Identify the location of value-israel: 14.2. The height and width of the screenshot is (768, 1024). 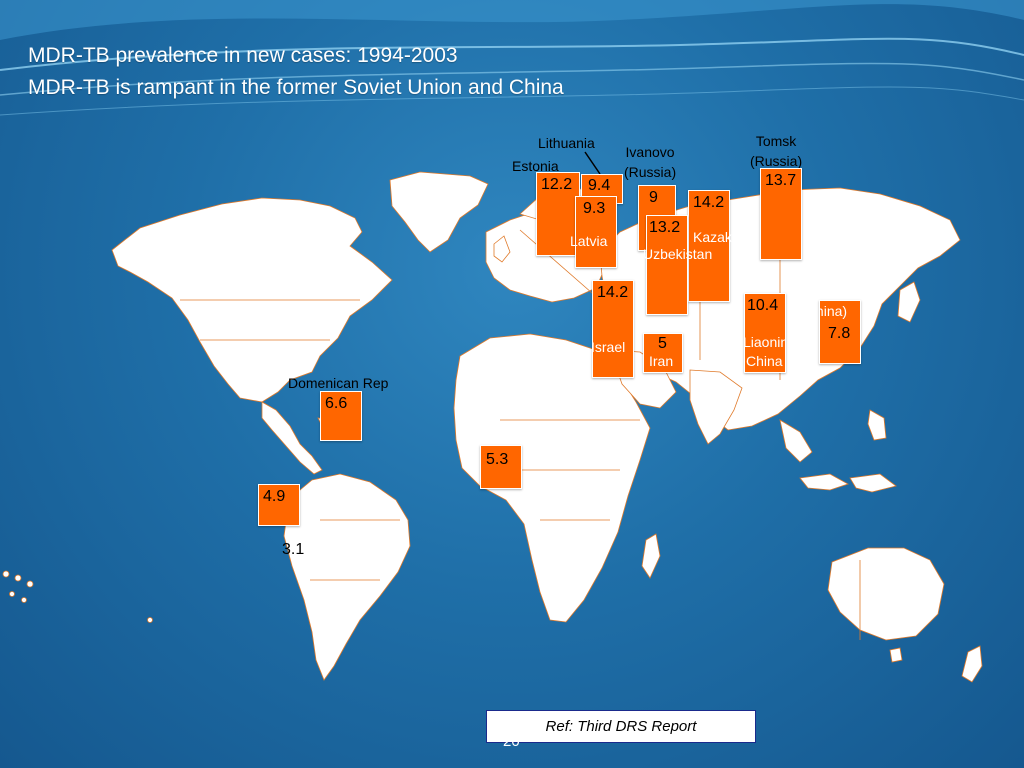
(613, 292).